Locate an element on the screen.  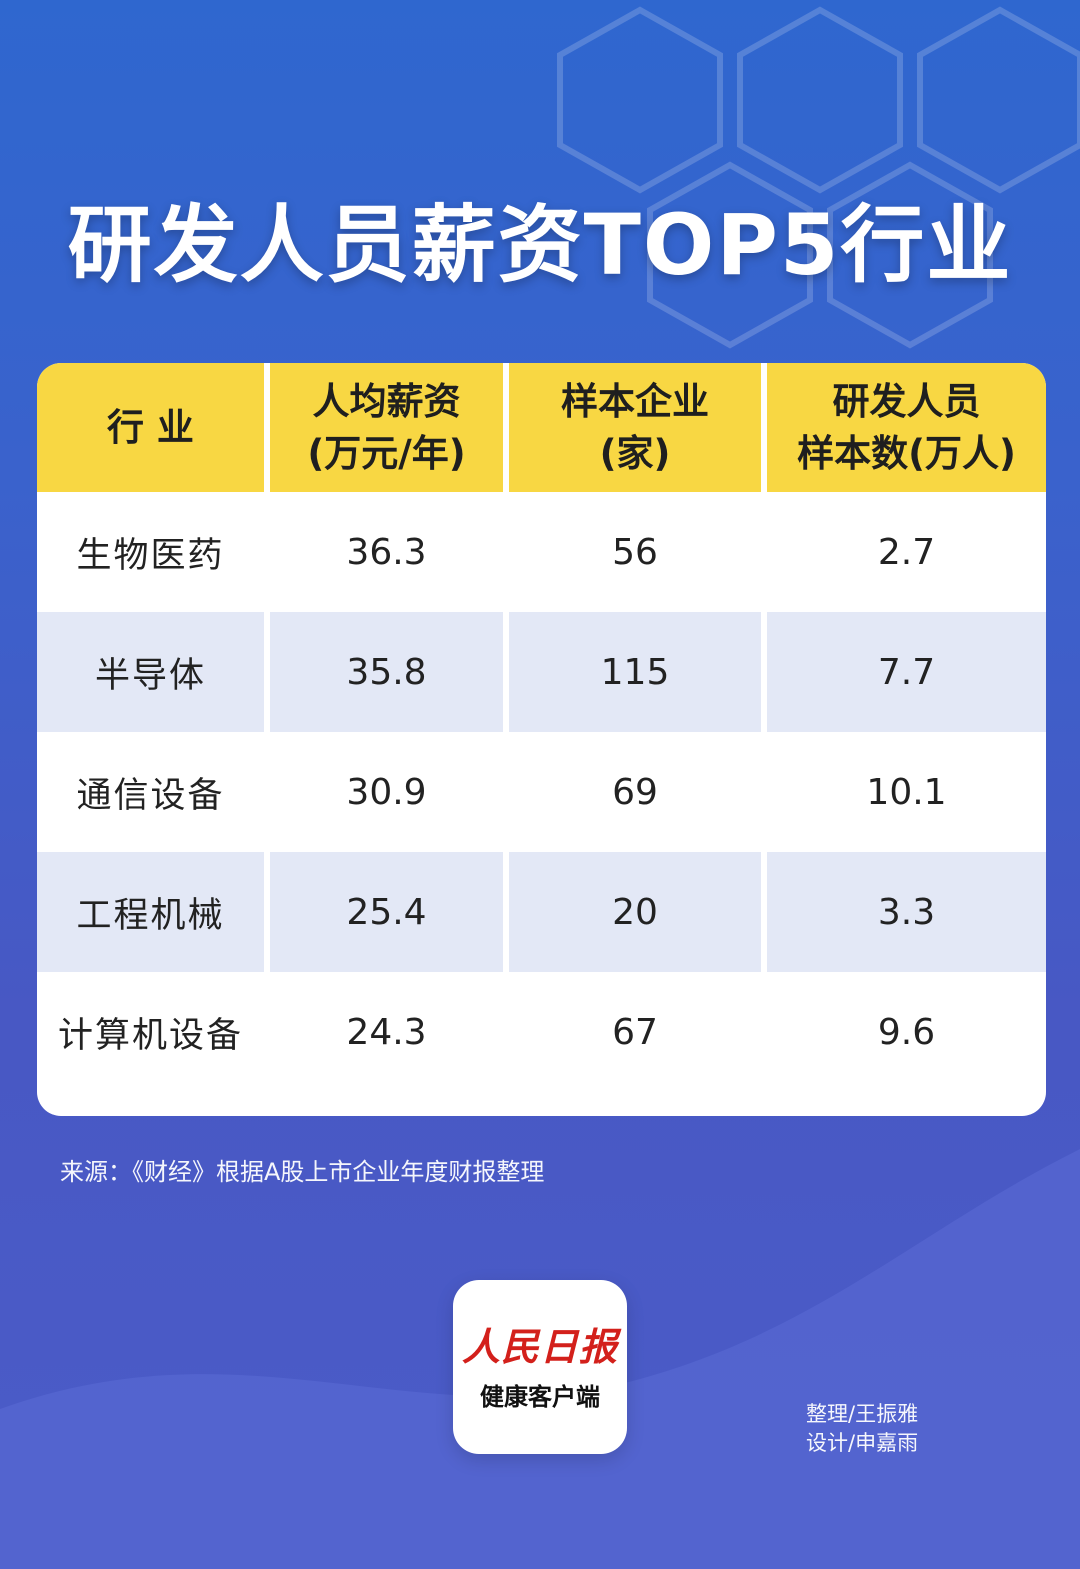
page-title: 研发人员薪资TOP5行业 is located at coordinates (540, 245).